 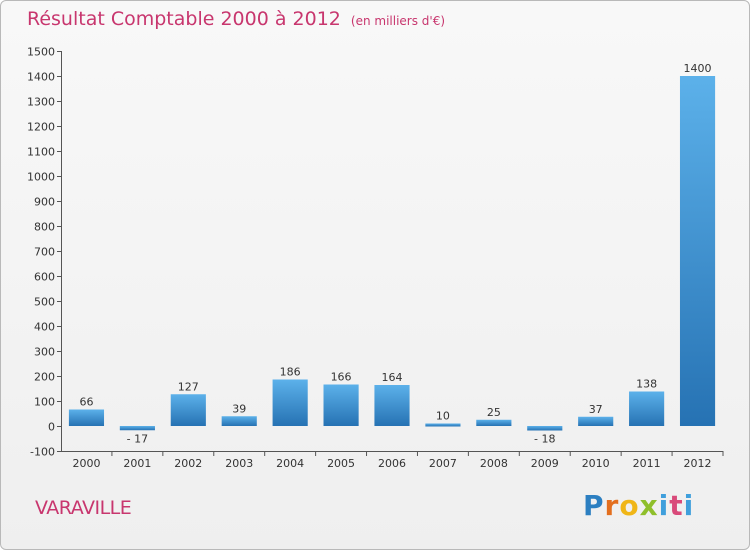 I want to click on y-tick-label: 900, so click(x=44, y=202).